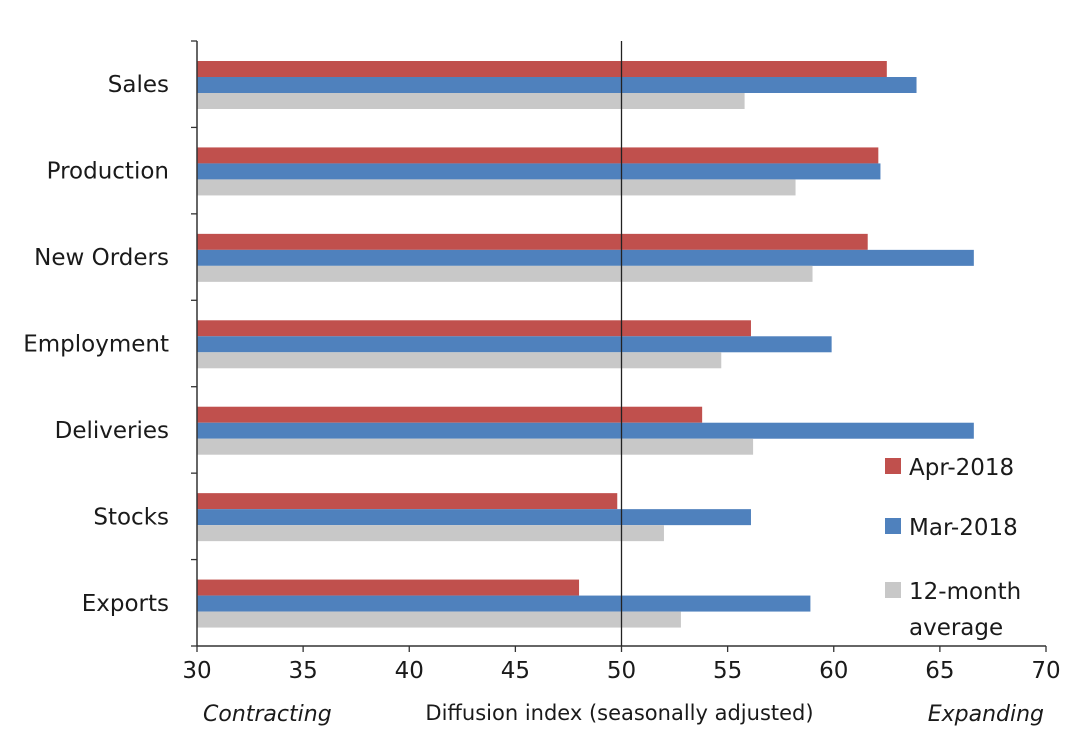  I want to click on legend-label-1: Mar-2018, so click(963, 528).